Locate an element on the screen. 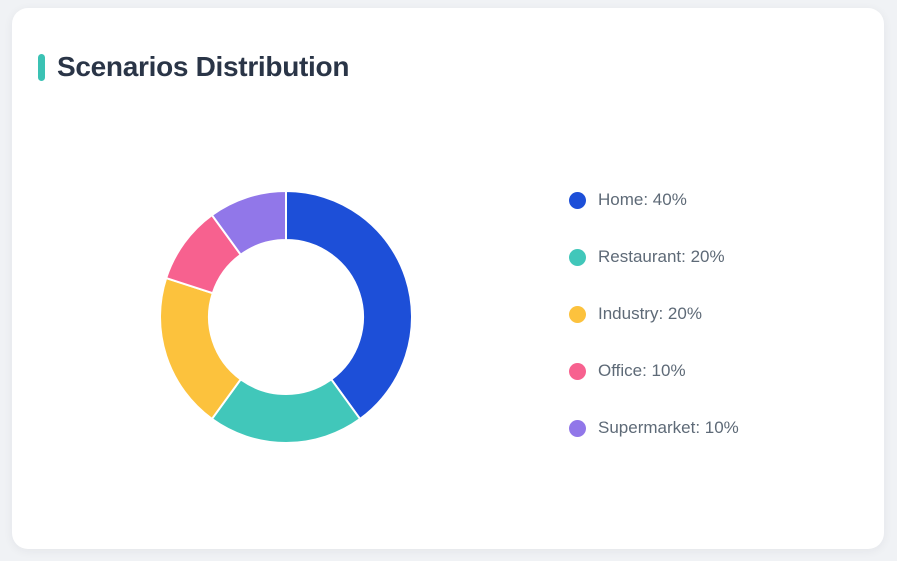 The image size is (897, 561). legend-item-restaurant: Restaurant: 20% is located at coordinates (654, 257).